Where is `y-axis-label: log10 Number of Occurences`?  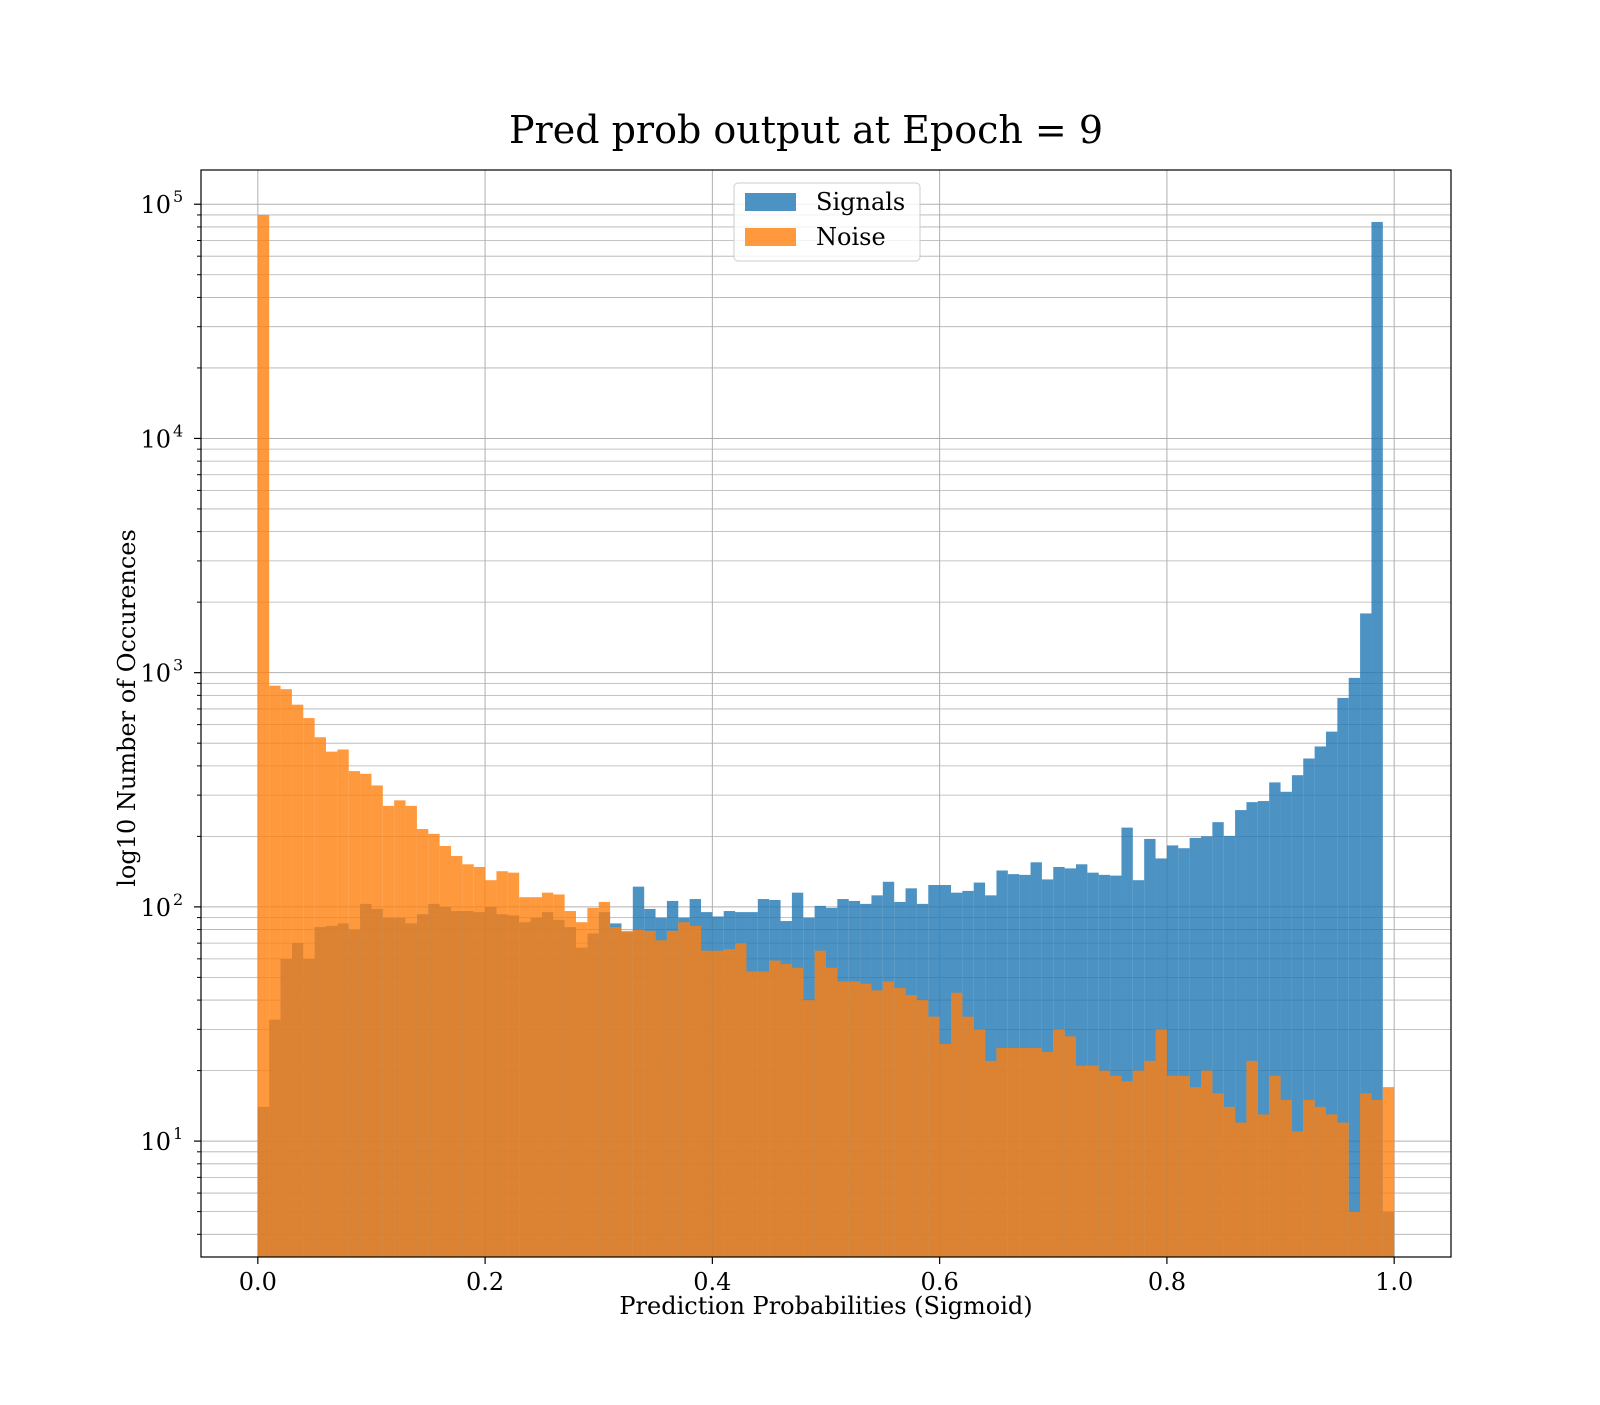
y-axis-label: log10 Number of Occurences is located at coordinates (127, 708).